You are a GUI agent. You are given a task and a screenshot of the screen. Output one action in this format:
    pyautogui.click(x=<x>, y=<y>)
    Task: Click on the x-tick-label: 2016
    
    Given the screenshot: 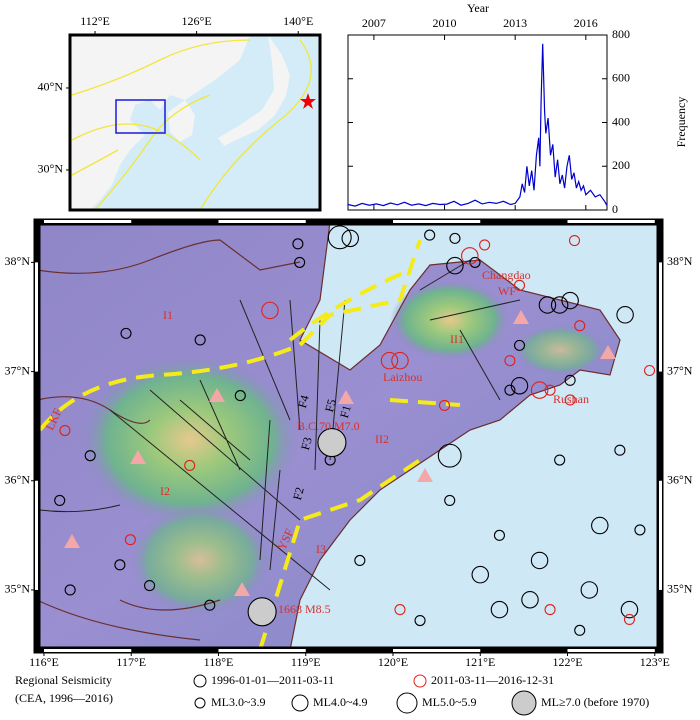 What is the action you would take?
    pyautogui.click(x=586, y=23)
    